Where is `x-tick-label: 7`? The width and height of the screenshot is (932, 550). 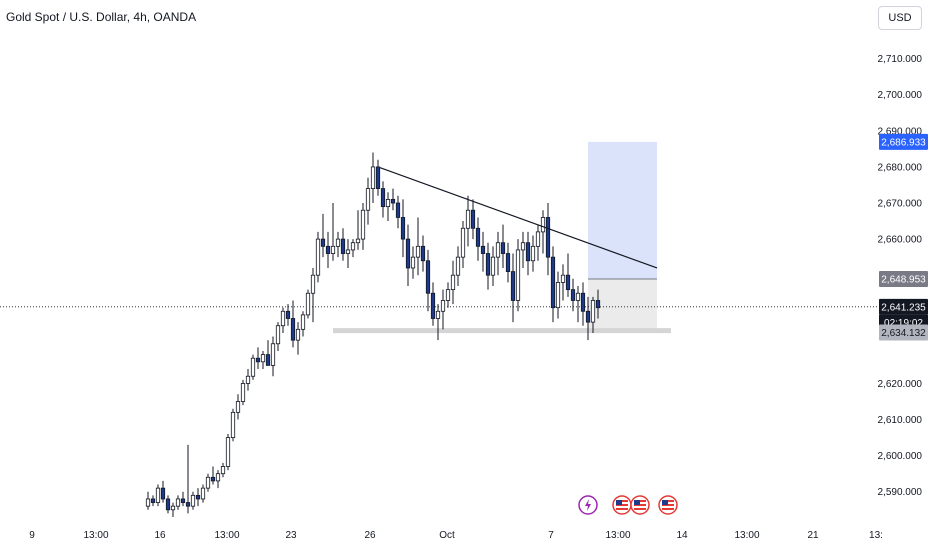 x-tick-label: 7 is located at coordinates (551, 535).